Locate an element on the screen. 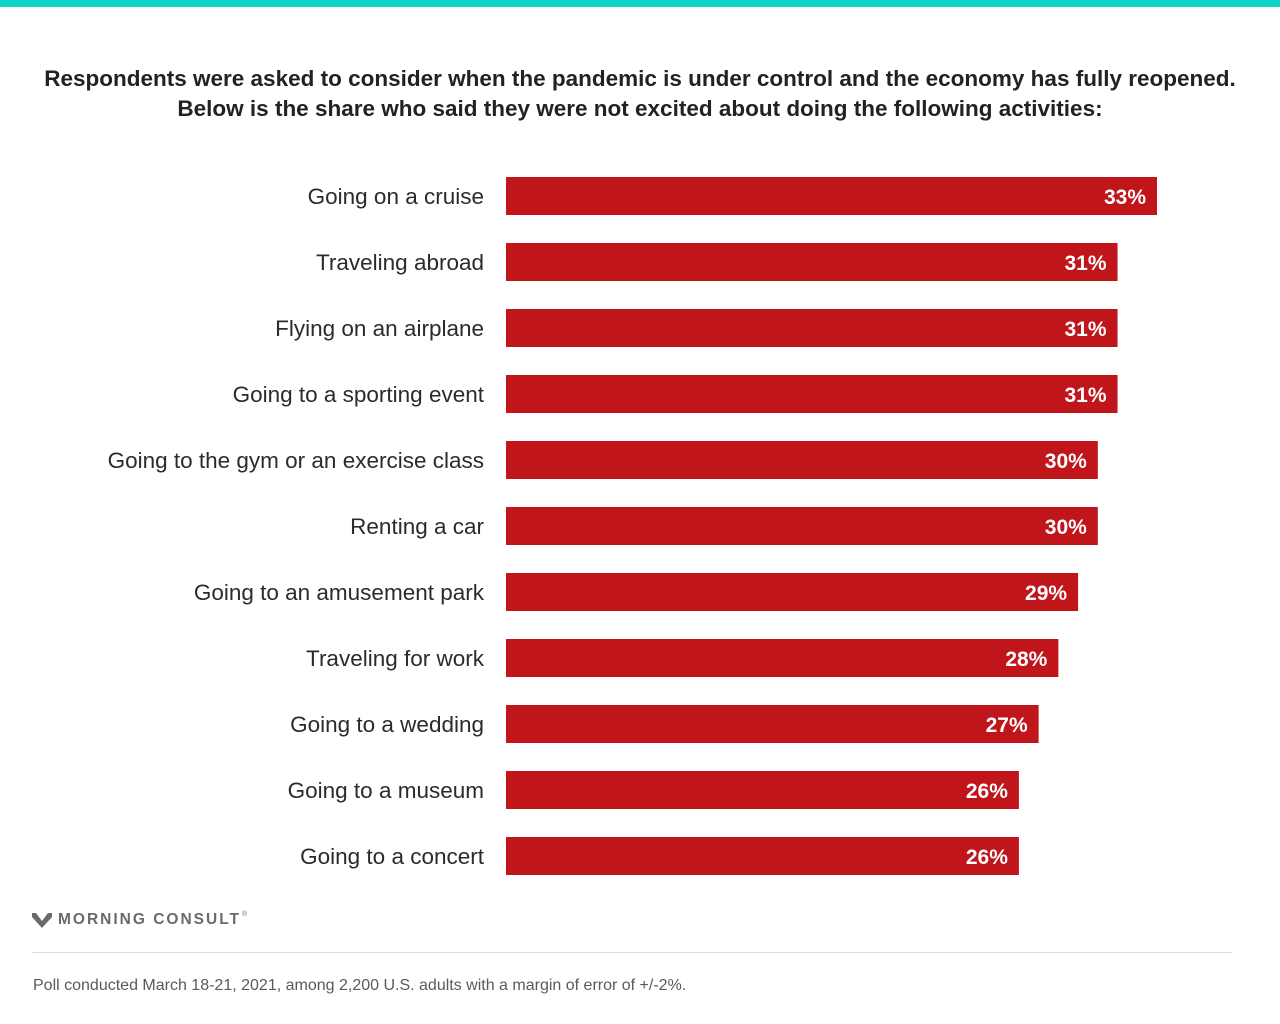 The height and width of the screenshot is (1024, 1280). brand-logo: MORNING CONSULT ® is located at coordinates (139, 920).